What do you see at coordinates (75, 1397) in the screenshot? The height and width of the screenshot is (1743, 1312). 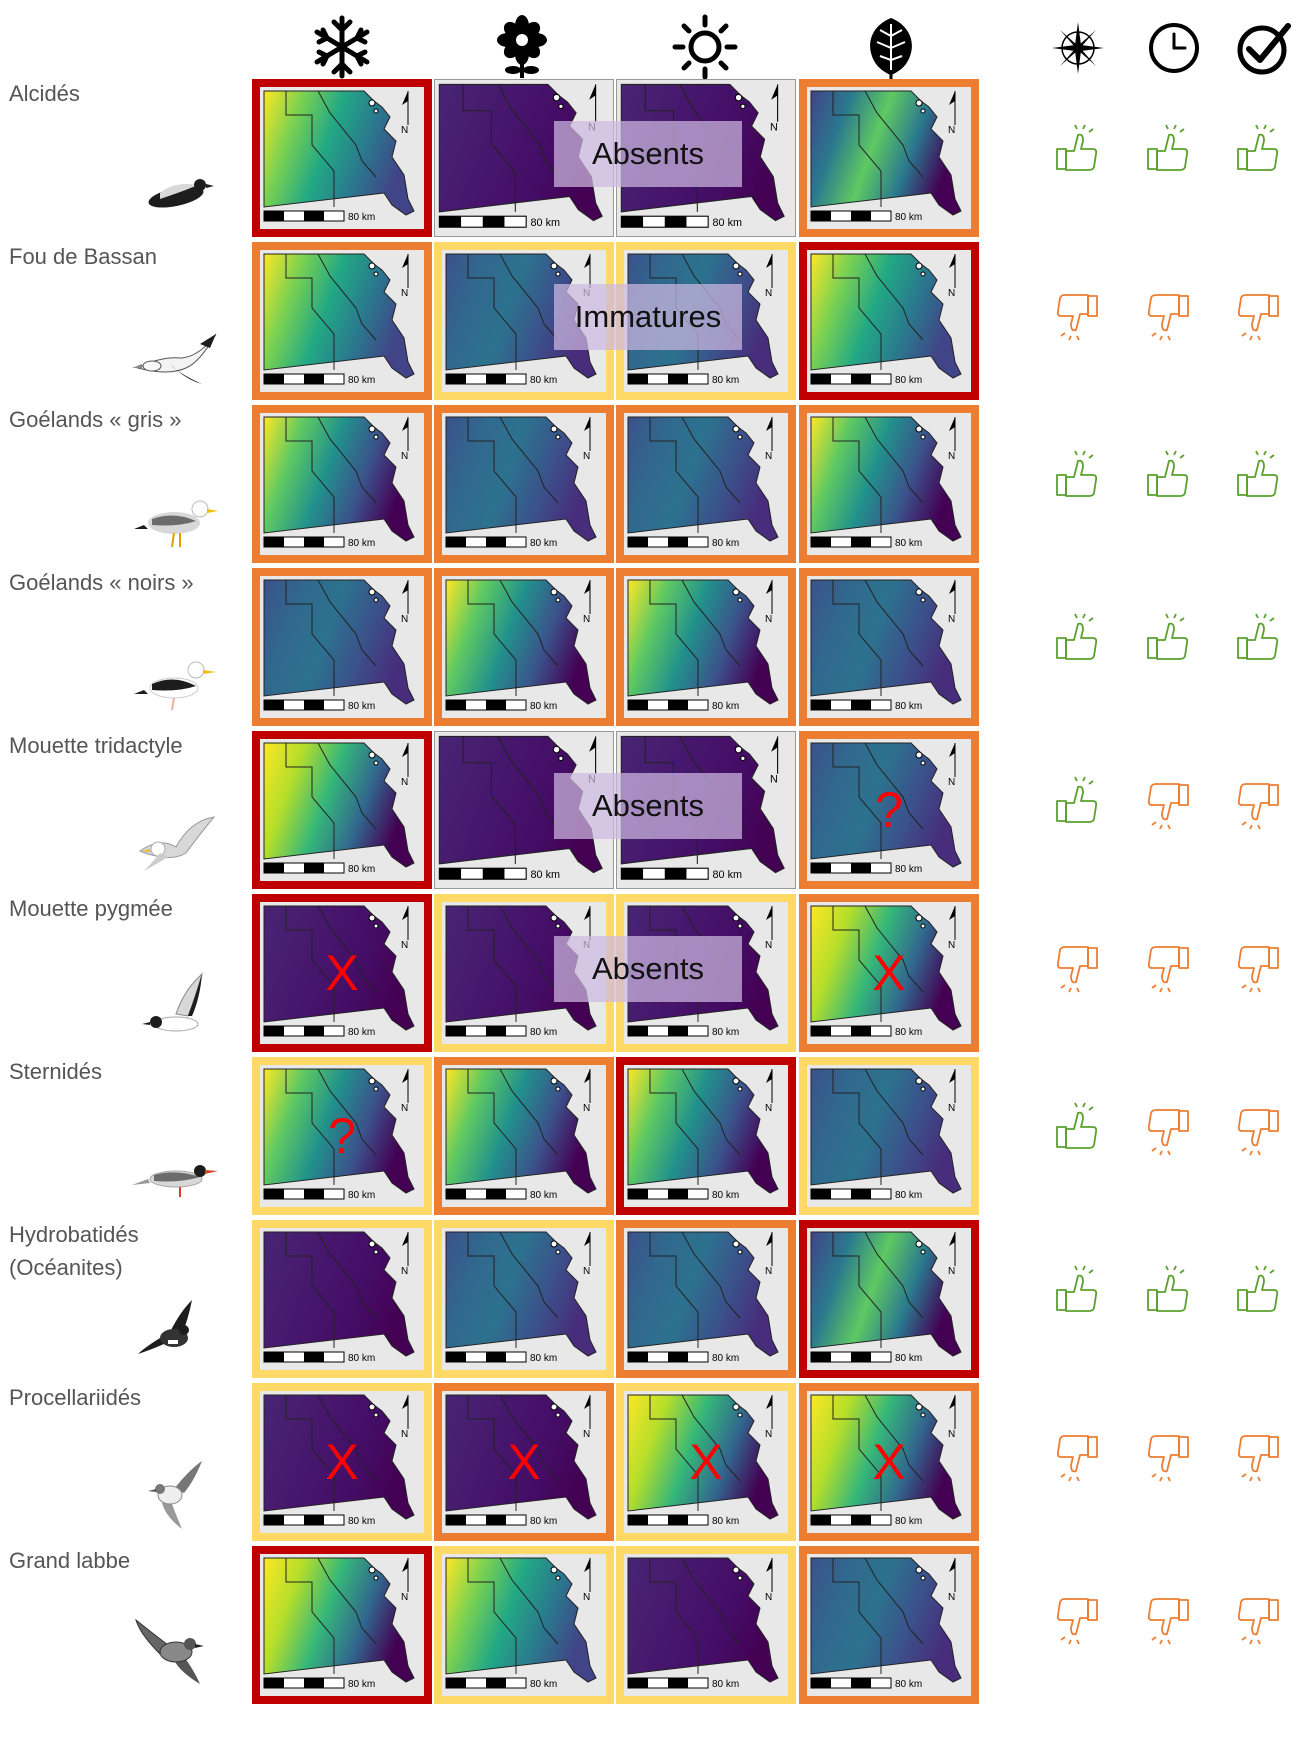 I see `species-name: Procellariidés` at bounding box center [75, 1397].